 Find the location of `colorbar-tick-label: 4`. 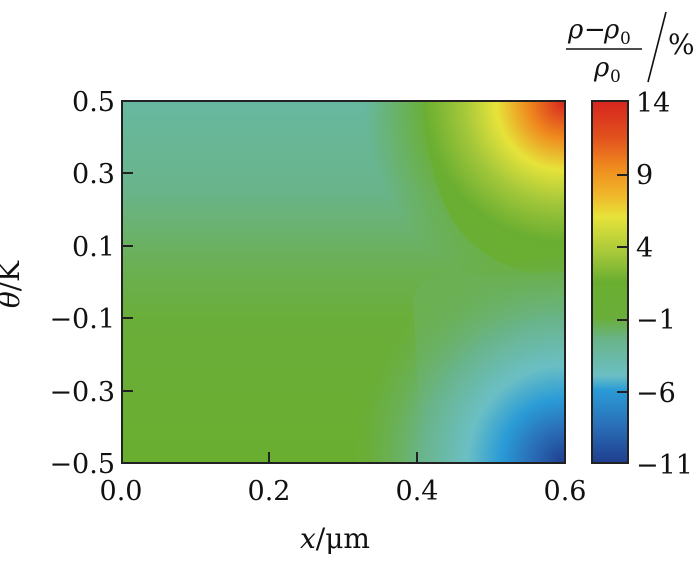

colorbar-tick-label: 4 is located at coordinates (645, 248).